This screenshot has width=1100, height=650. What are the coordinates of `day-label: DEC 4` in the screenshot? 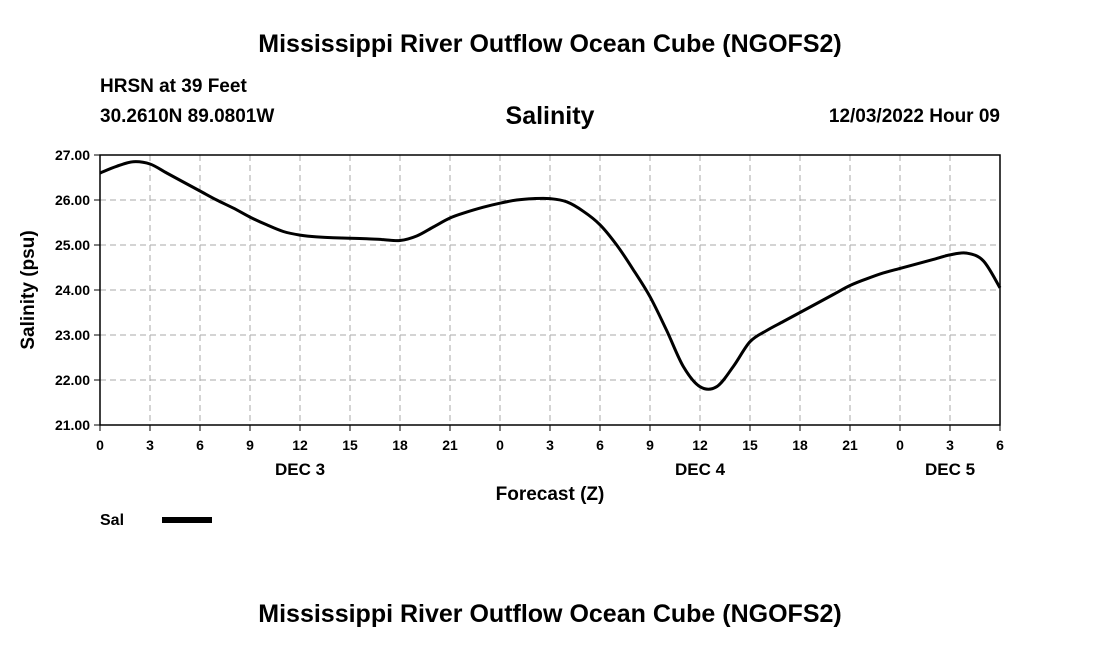 It's located at (700, 469).